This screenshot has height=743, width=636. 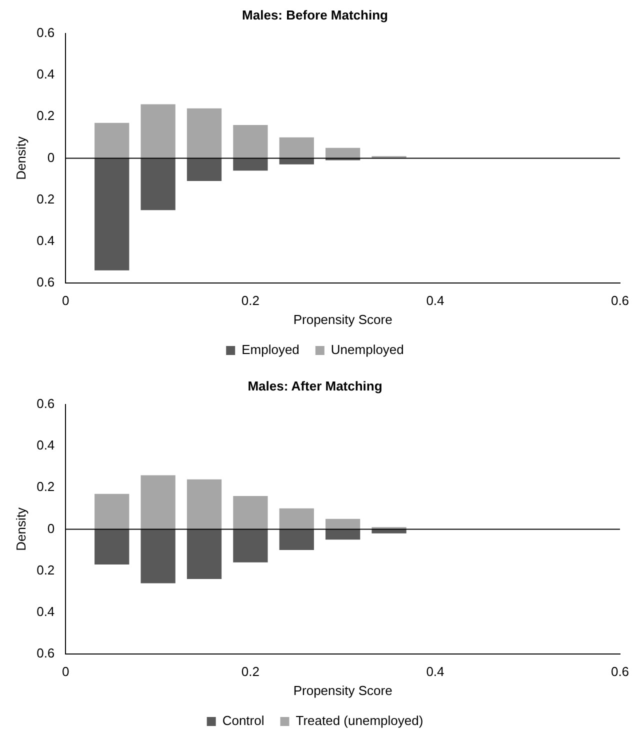 I want to click on chart-title: Males: Before Matching, so click(x=315, y=14).